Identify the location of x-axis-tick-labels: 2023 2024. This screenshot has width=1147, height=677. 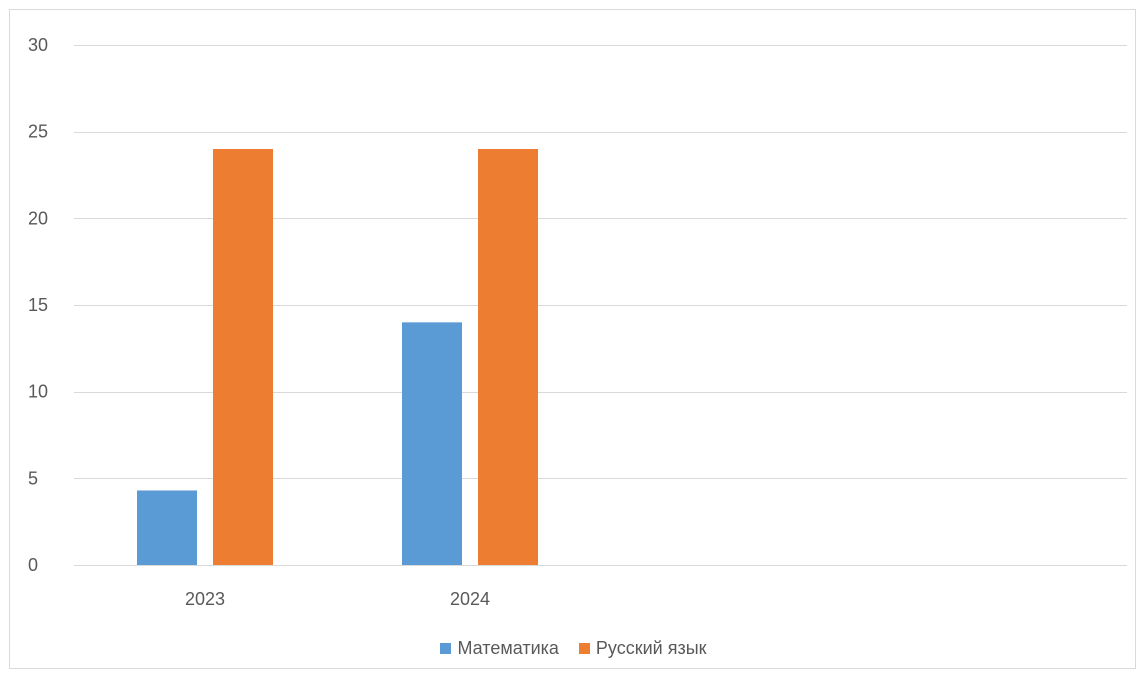
(337, 599).